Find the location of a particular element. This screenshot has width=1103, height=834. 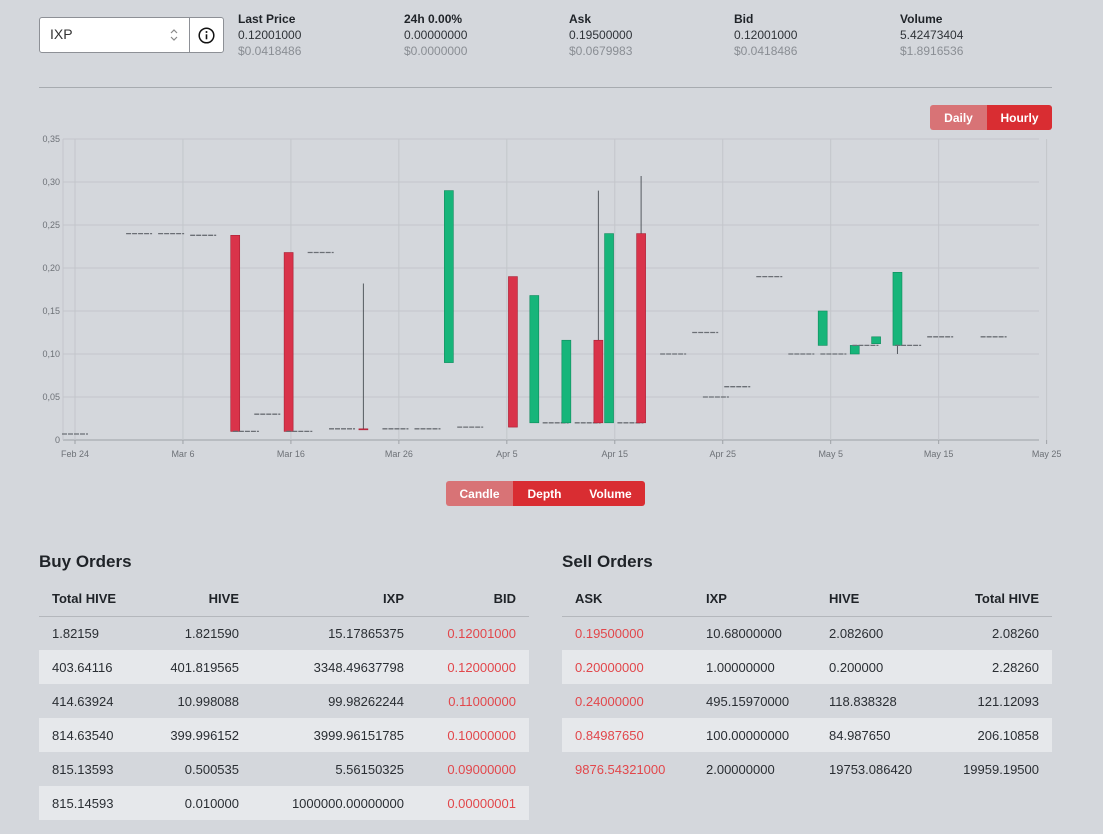

stat-value: 0.19500000 is located at coordinates (601, 35).